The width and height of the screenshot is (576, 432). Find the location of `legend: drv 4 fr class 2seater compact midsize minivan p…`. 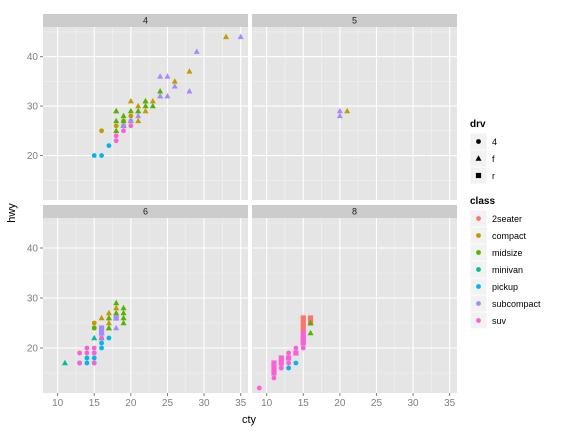

legend: drv 4 fr class 2seater compact midsize minivan p… is located at coordinates (505, 224).